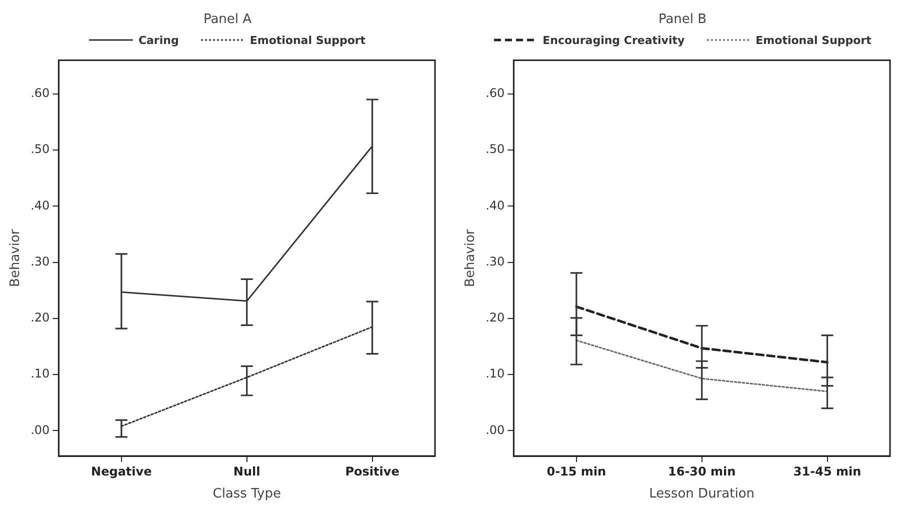  What do you see at coordinates (158, 40) in the screenshot?
I see `legend-label: Caring` at bounding box center [158, 40].